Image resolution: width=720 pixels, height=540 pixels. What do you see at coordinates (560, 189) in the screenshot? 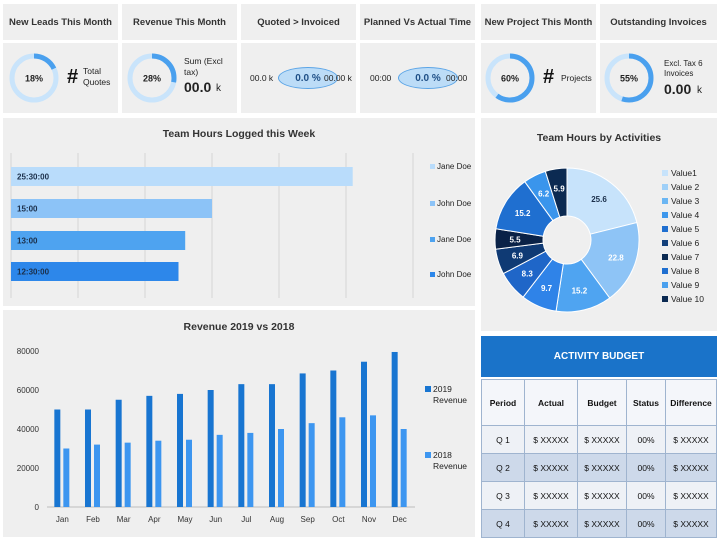
I see `slice-label: 5.9` at bounding box center [560, 189].